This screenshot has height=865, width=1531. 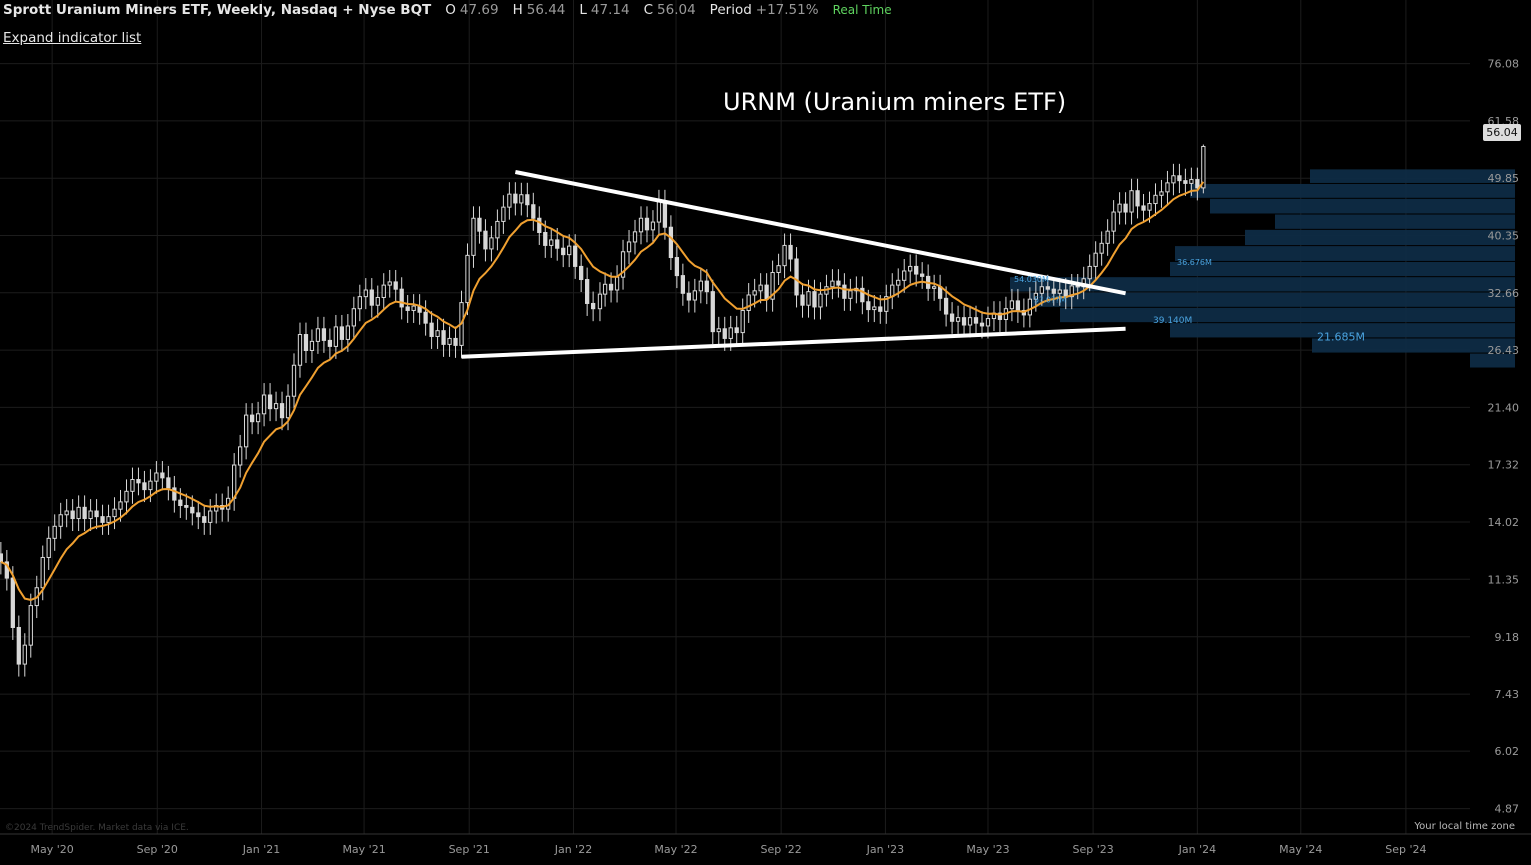 I want to click on y-tick-label: 17.32, so click(x=1504, y=465).